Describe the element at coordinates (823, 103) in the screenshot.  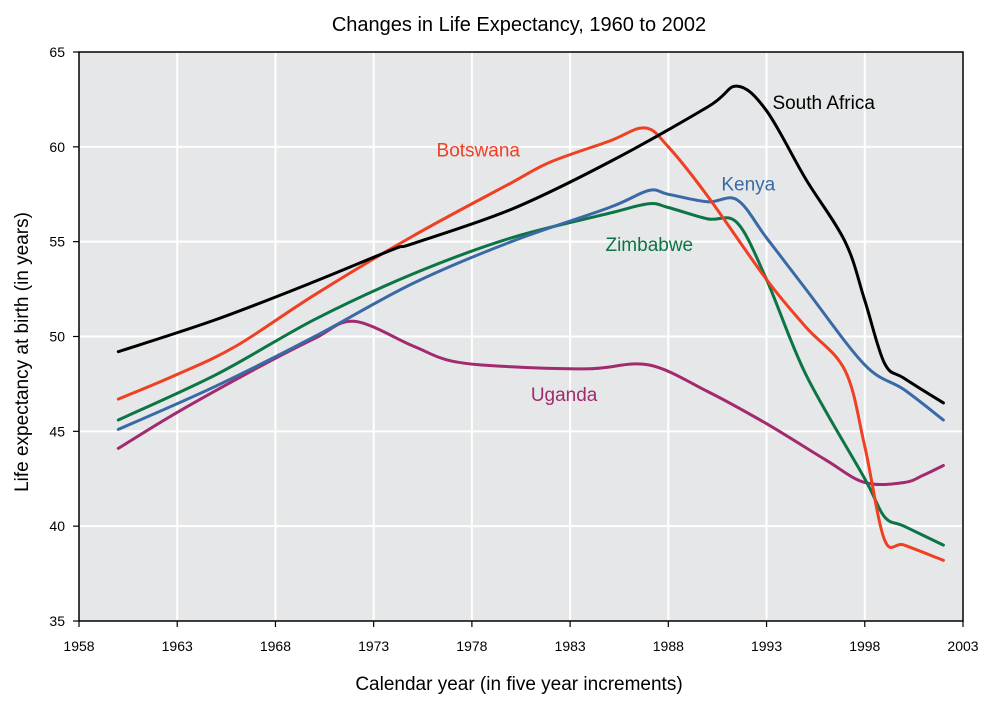
I see `series-label-south-africa: South Africa` at that location.